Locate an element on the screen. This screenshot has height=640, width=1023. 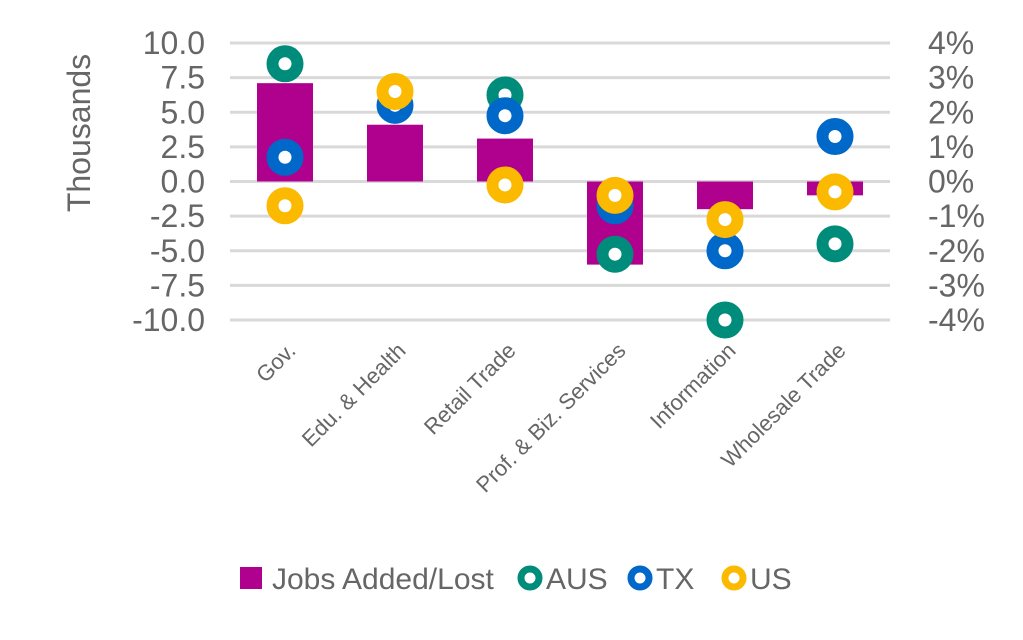
legend-swatch-bar is located at coordinates (251, 578).